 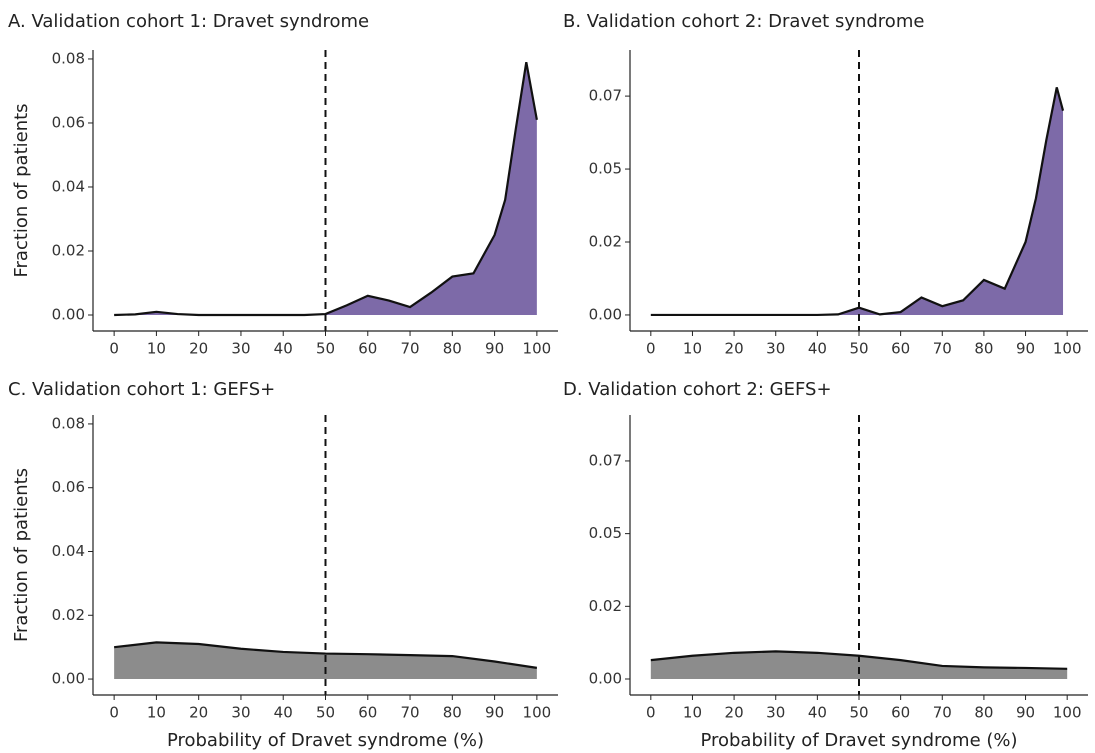 I want to click on panel-title: B. Validation cohort 2: Dravet syndrome, so click(x=743, y=21).